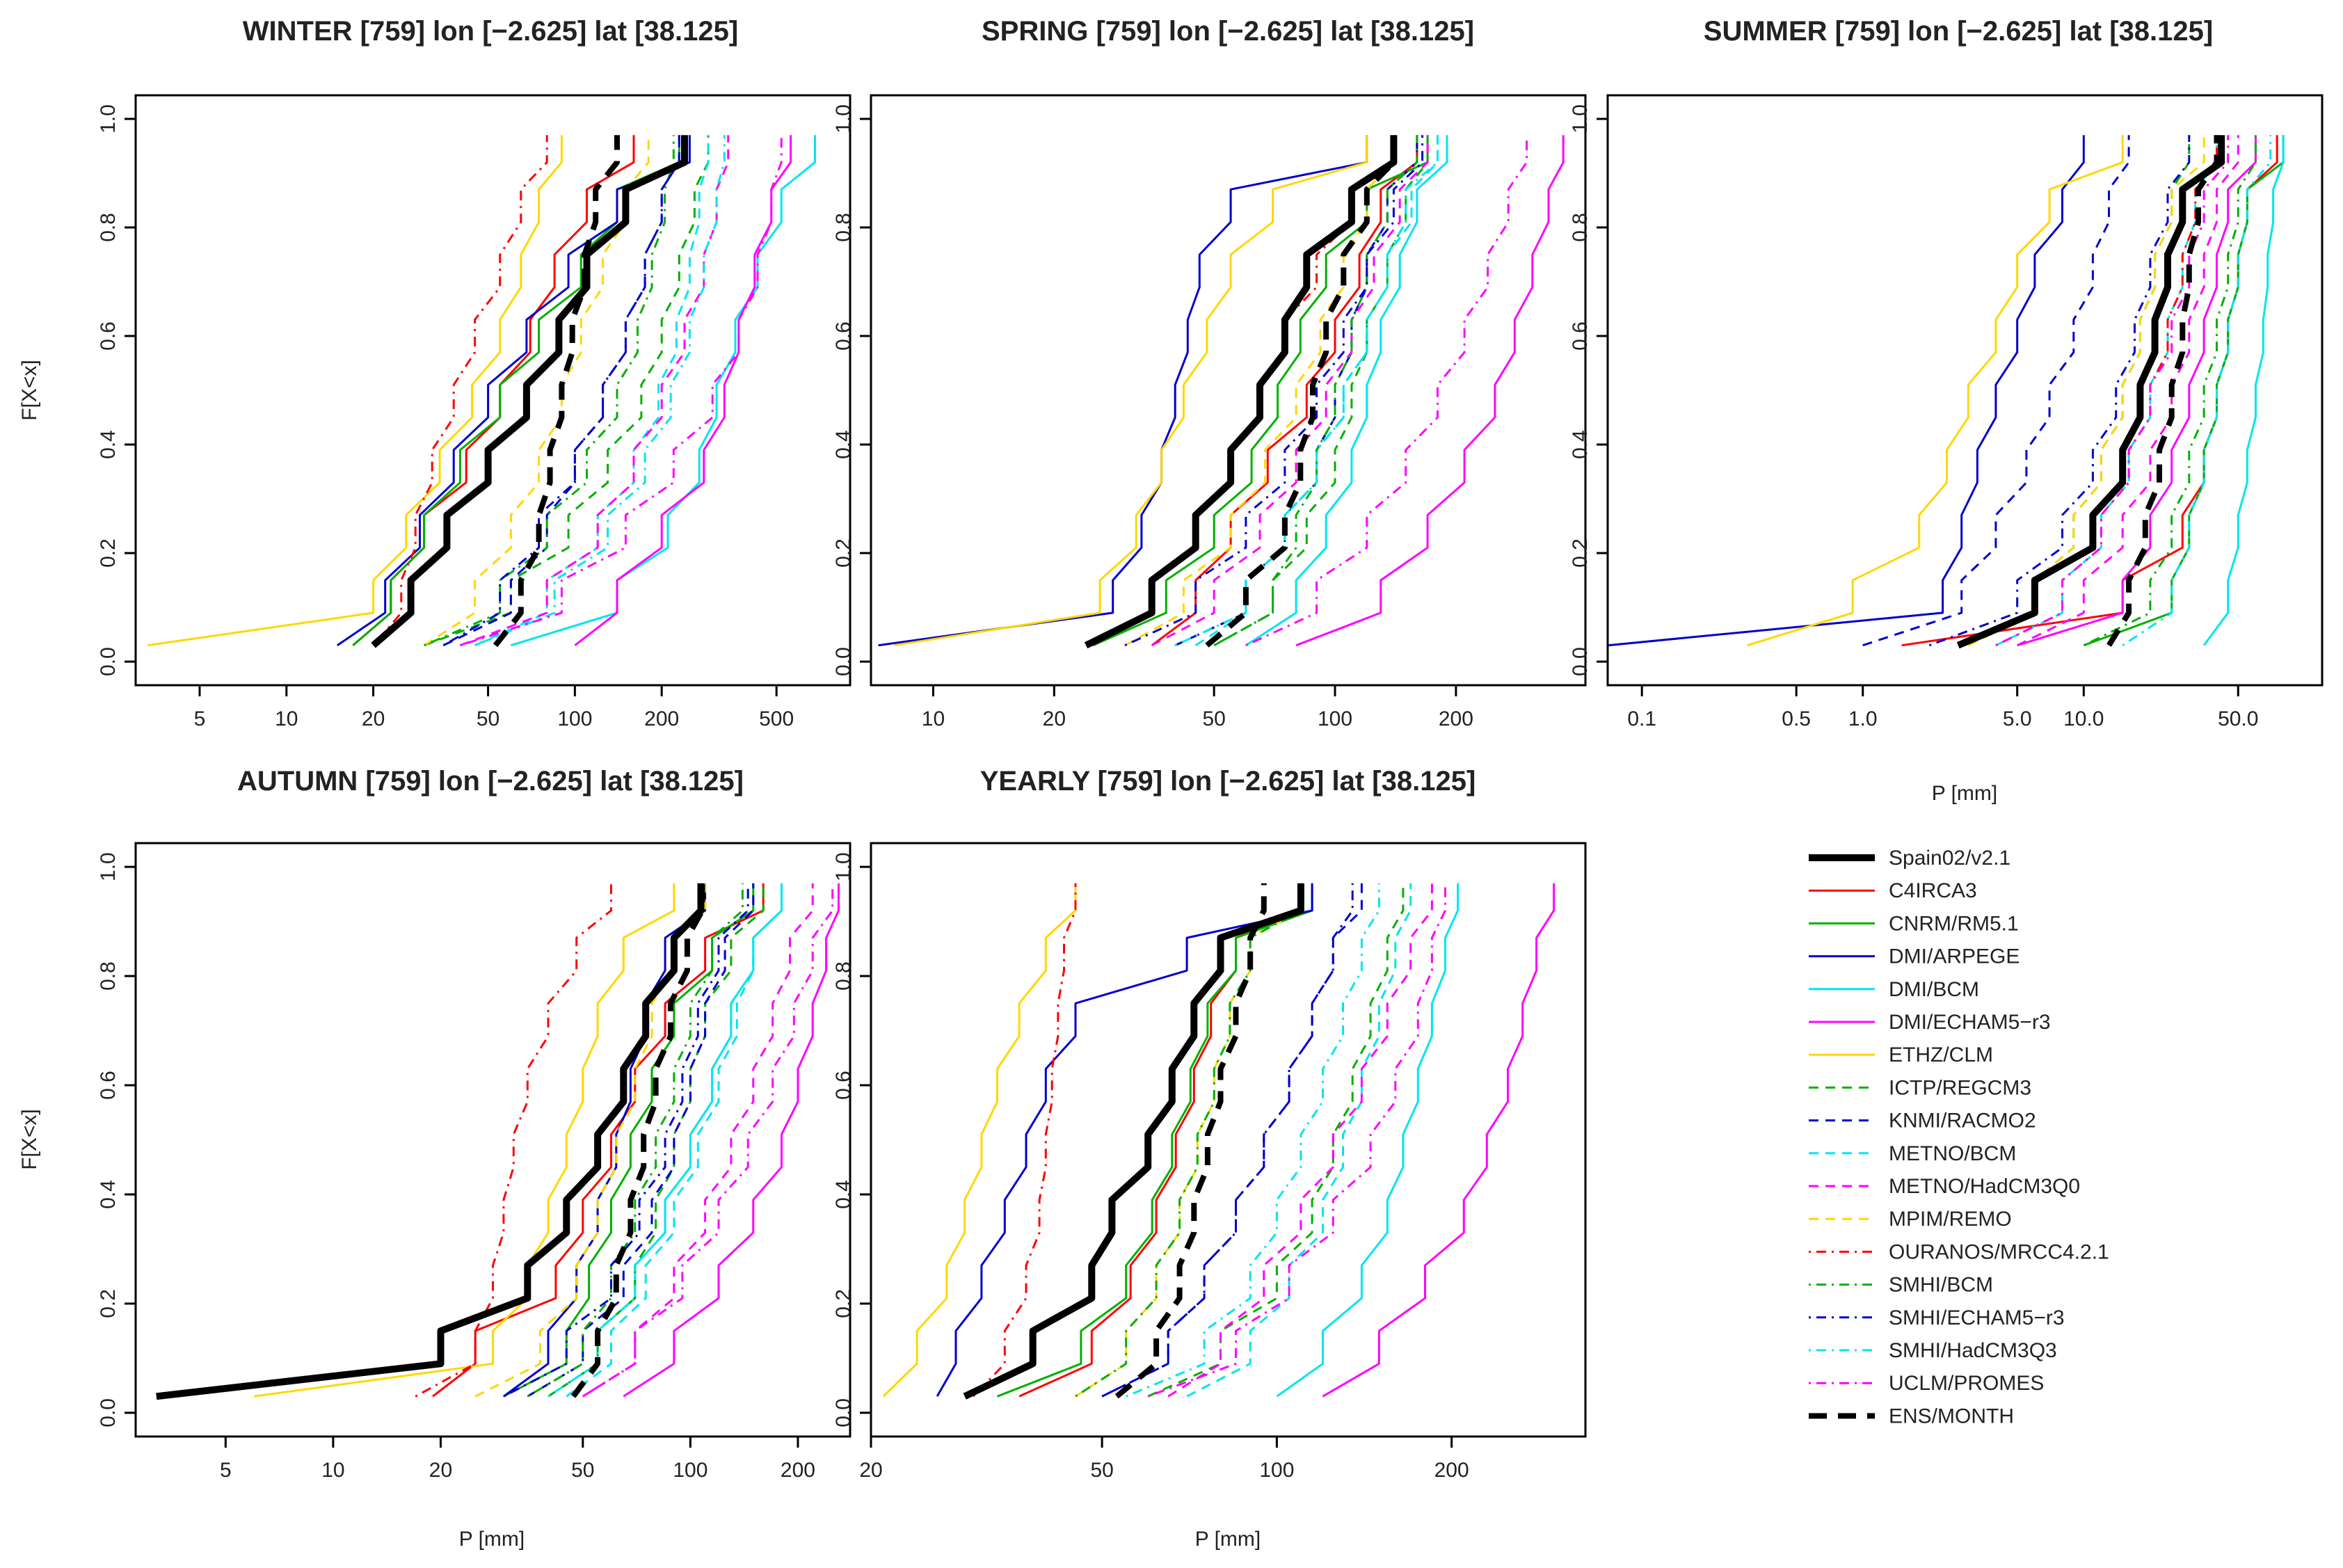  I want to click on panel-title: SUMMER [759] lon [−2.625] lat [38.125], so click(1958, 31).